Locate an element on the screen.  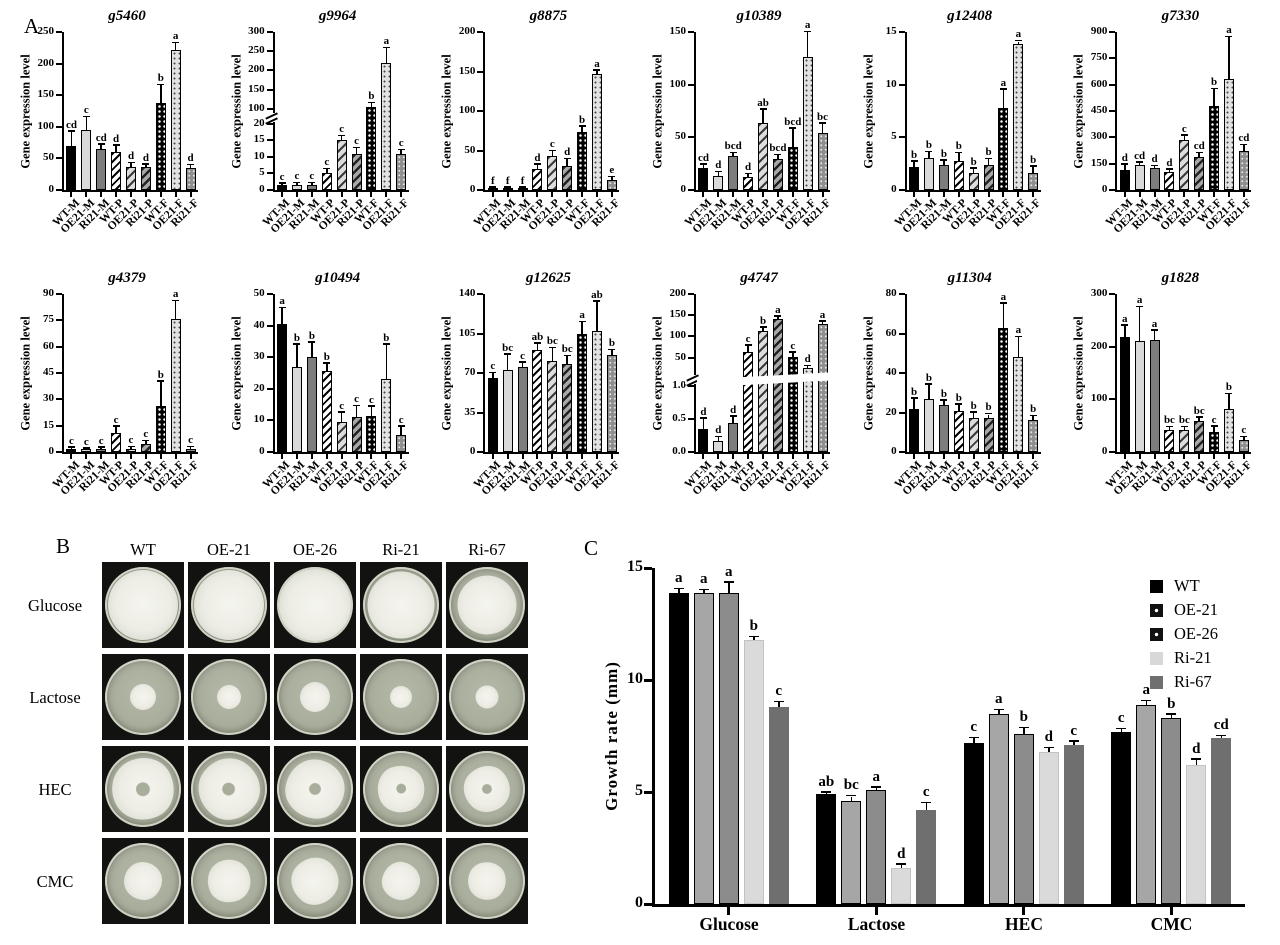
y-tick-label: 450 is located at coordinates (1099, 110).